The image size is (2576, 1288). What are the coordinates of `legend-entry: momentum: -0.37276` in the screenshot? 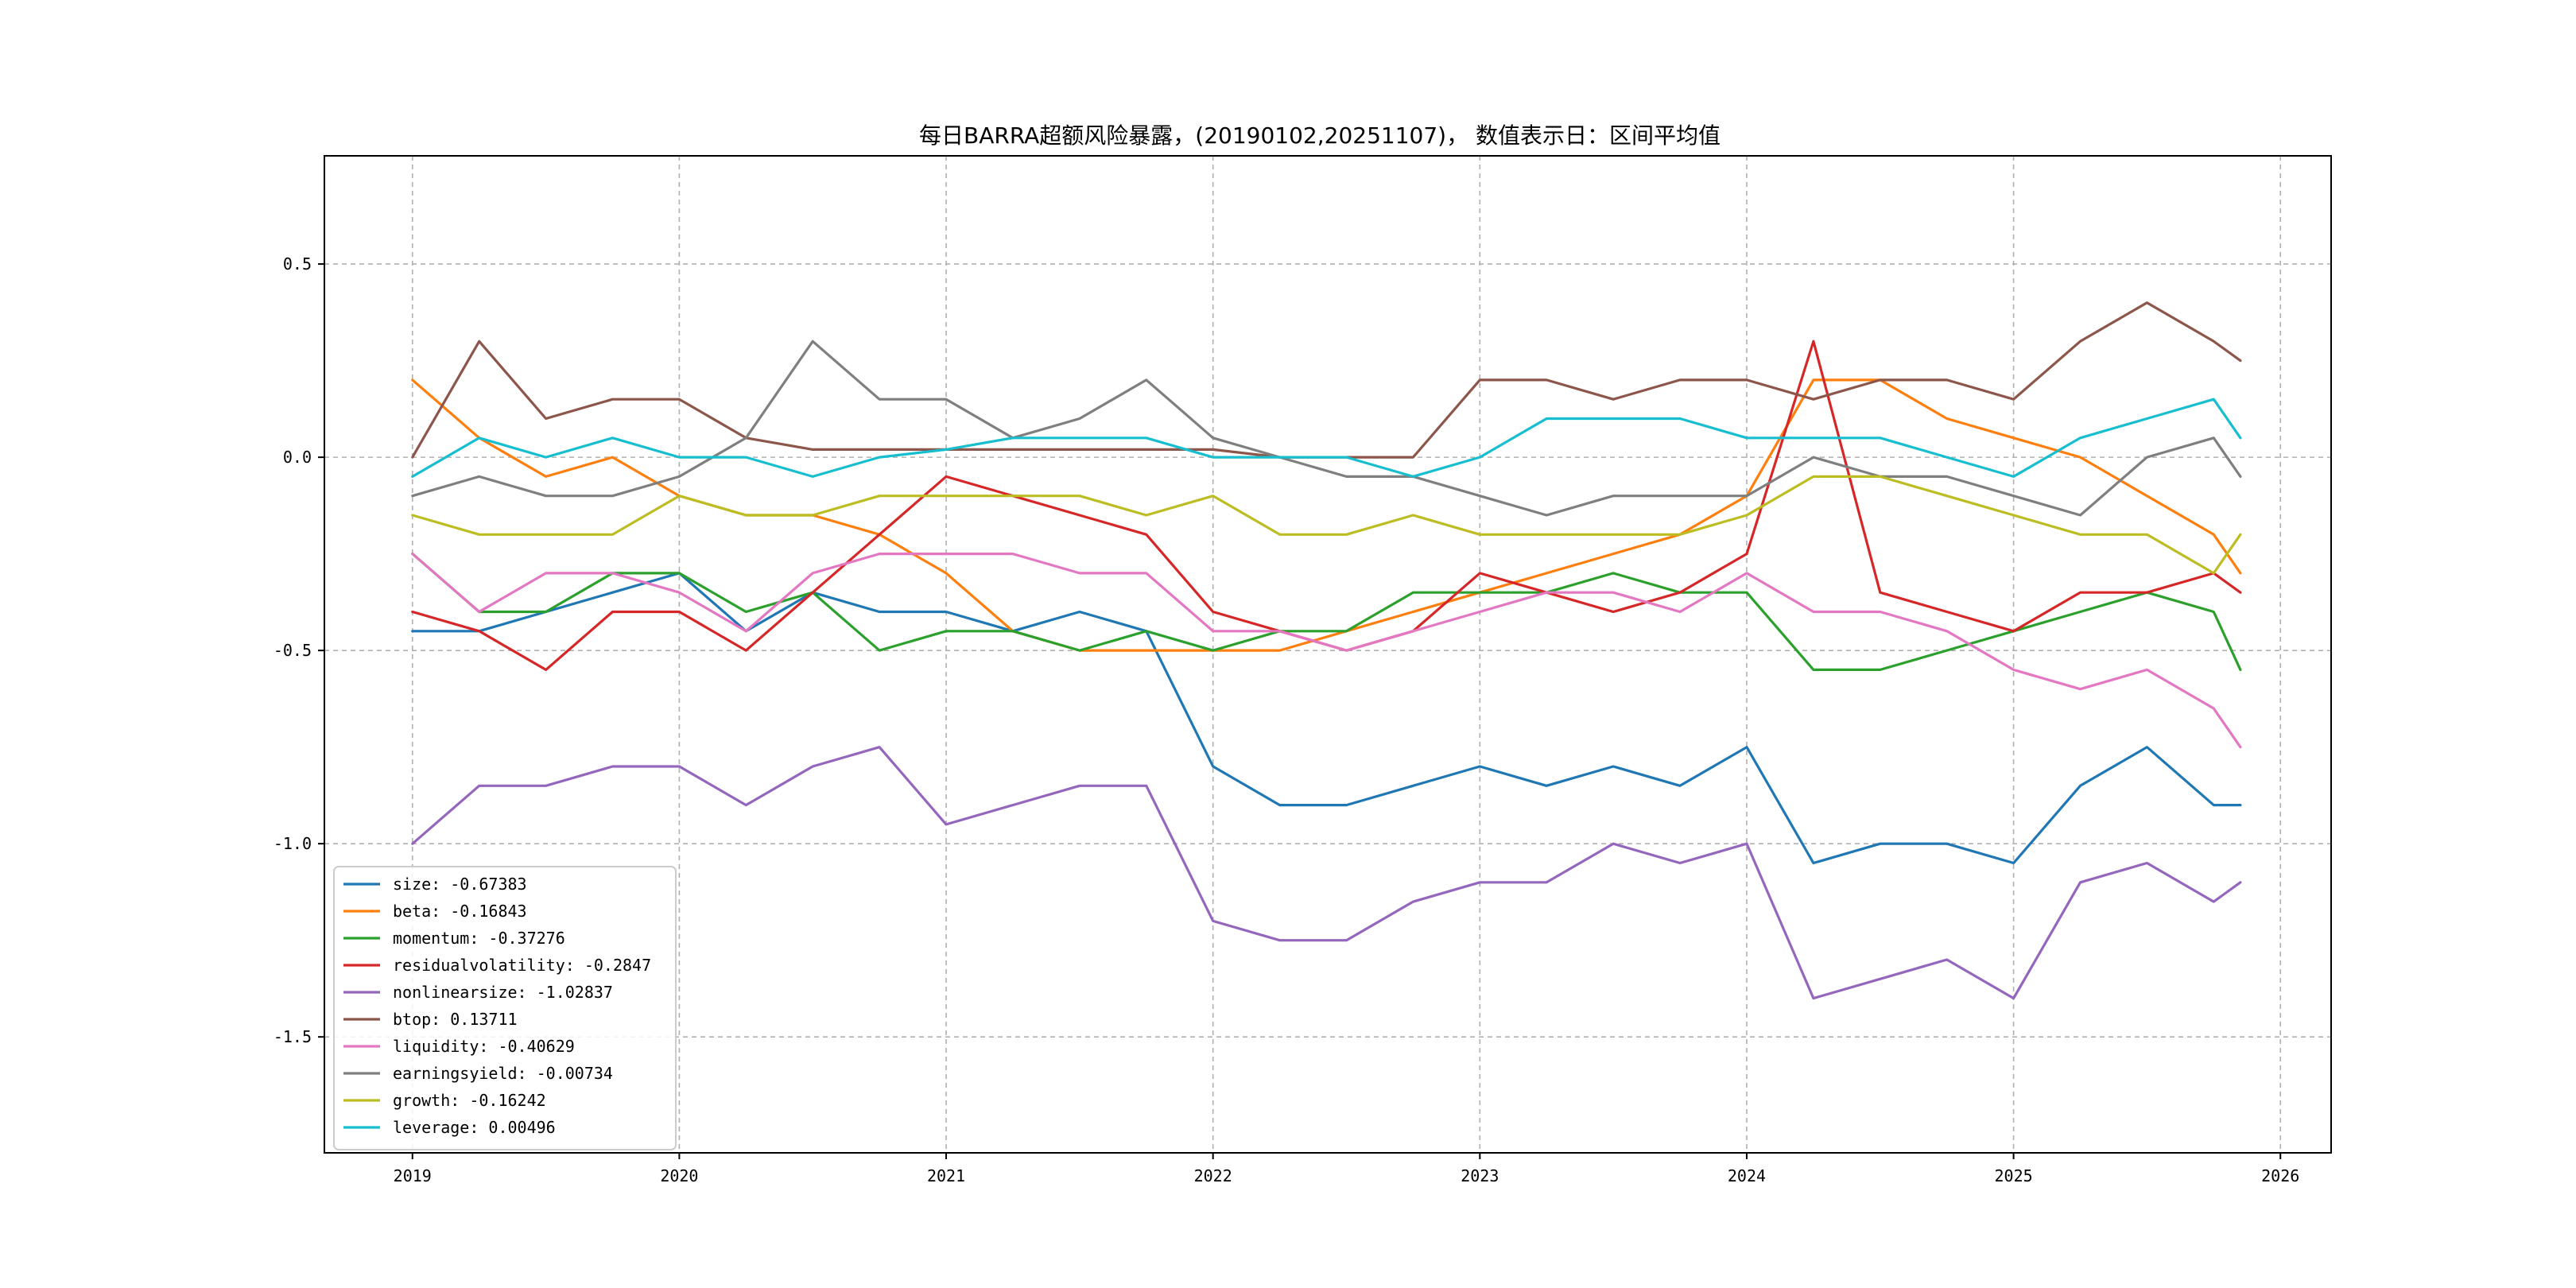 It's located at (479, 939).